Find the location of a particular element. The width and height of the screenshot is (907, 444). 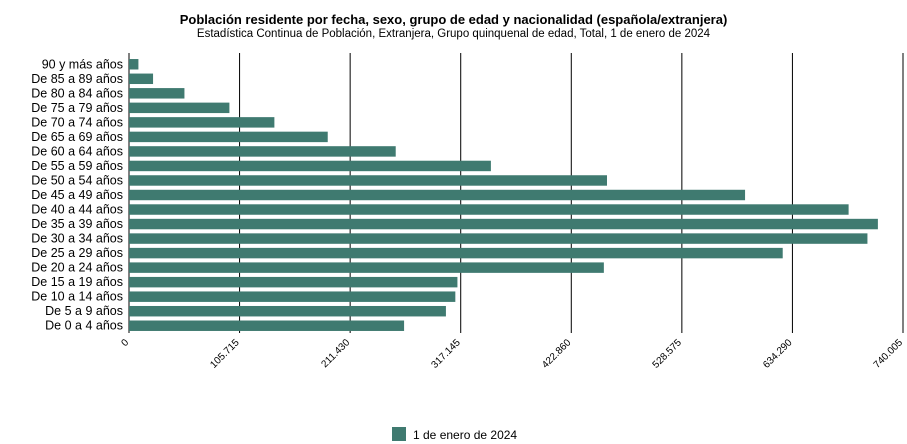

category-label: De 55 a 59 años is located at coordinates (77, 166).